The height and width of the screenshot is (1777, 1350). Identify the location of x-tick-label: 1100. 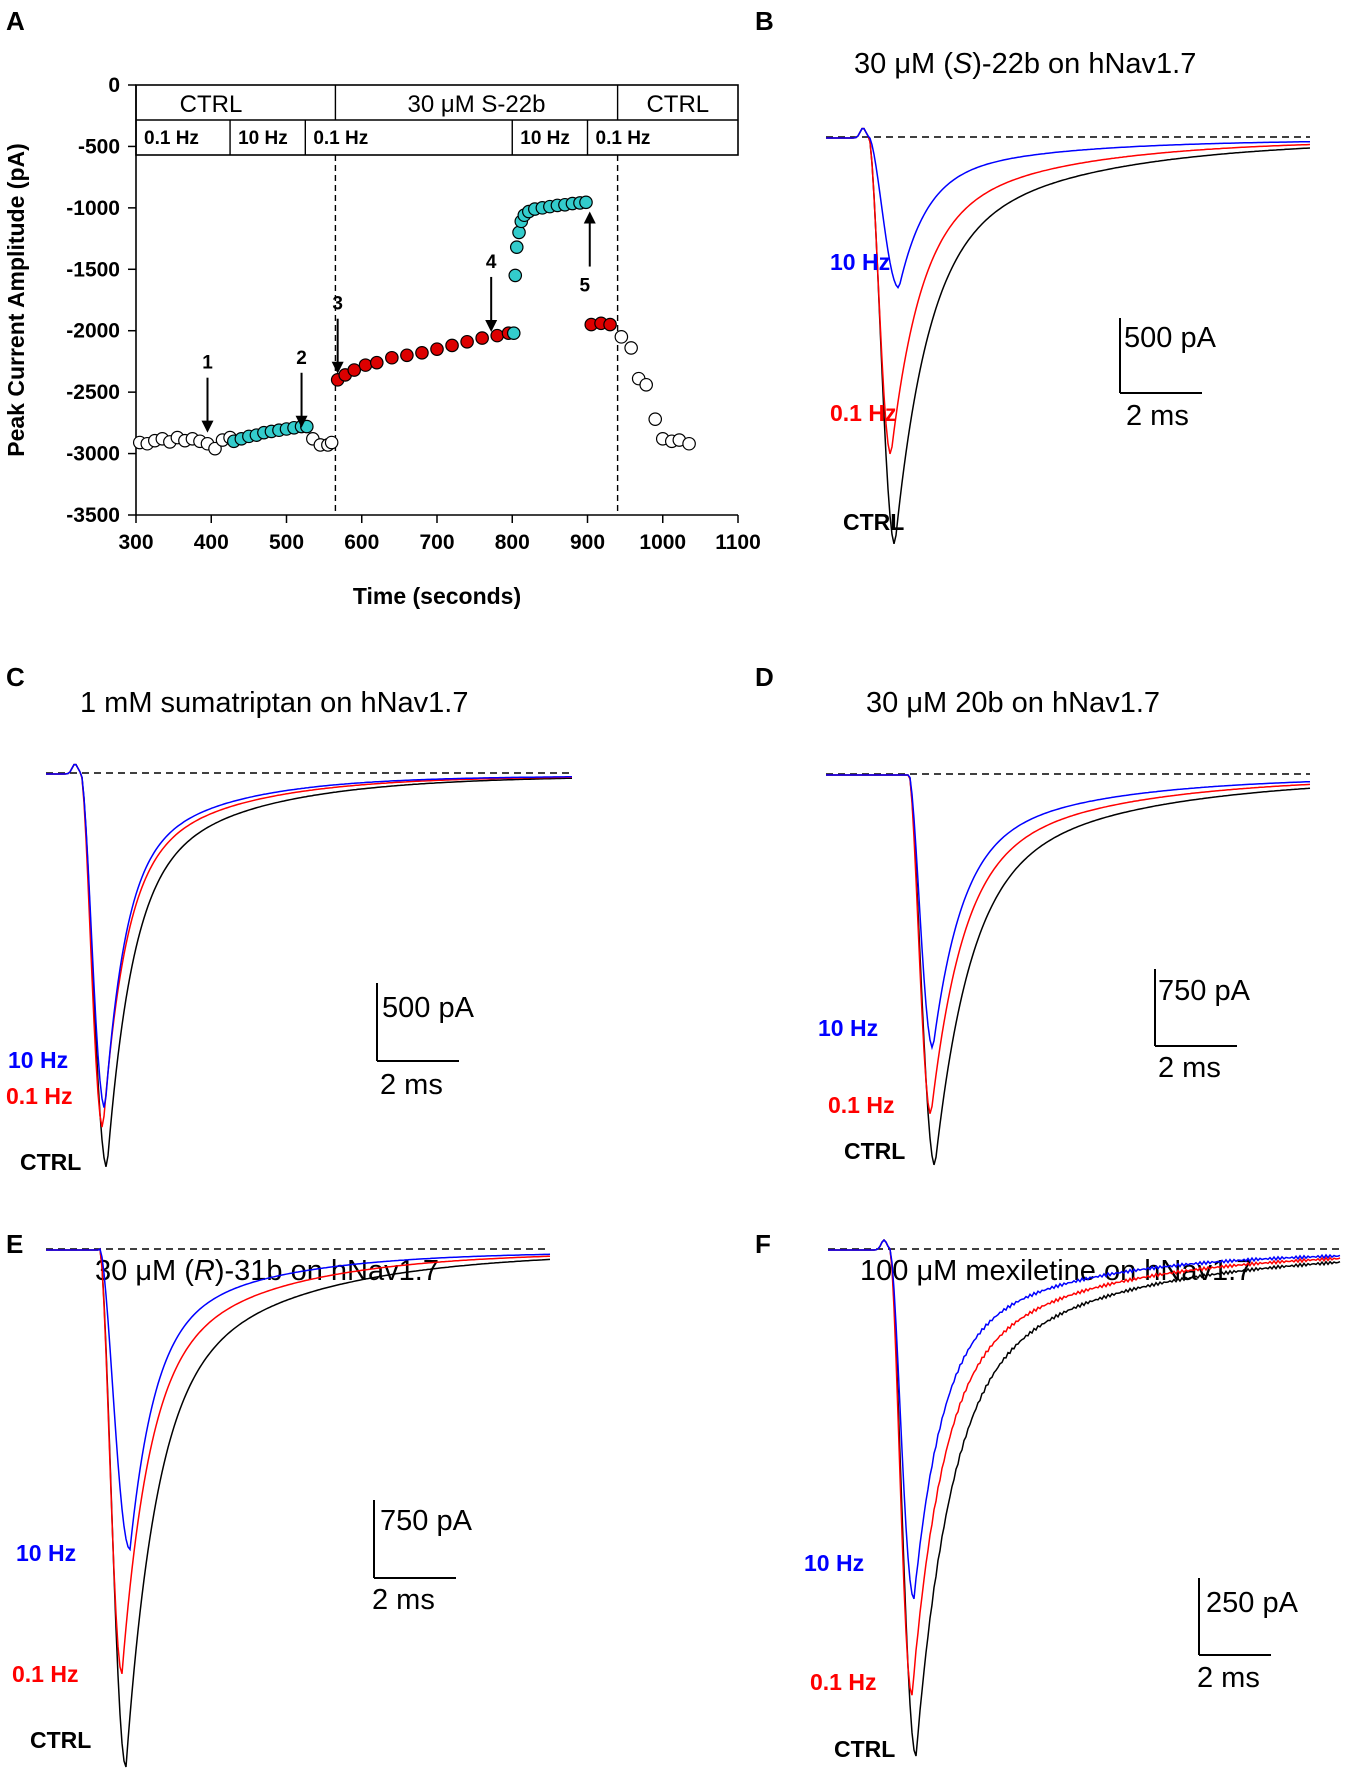
(738, 542).